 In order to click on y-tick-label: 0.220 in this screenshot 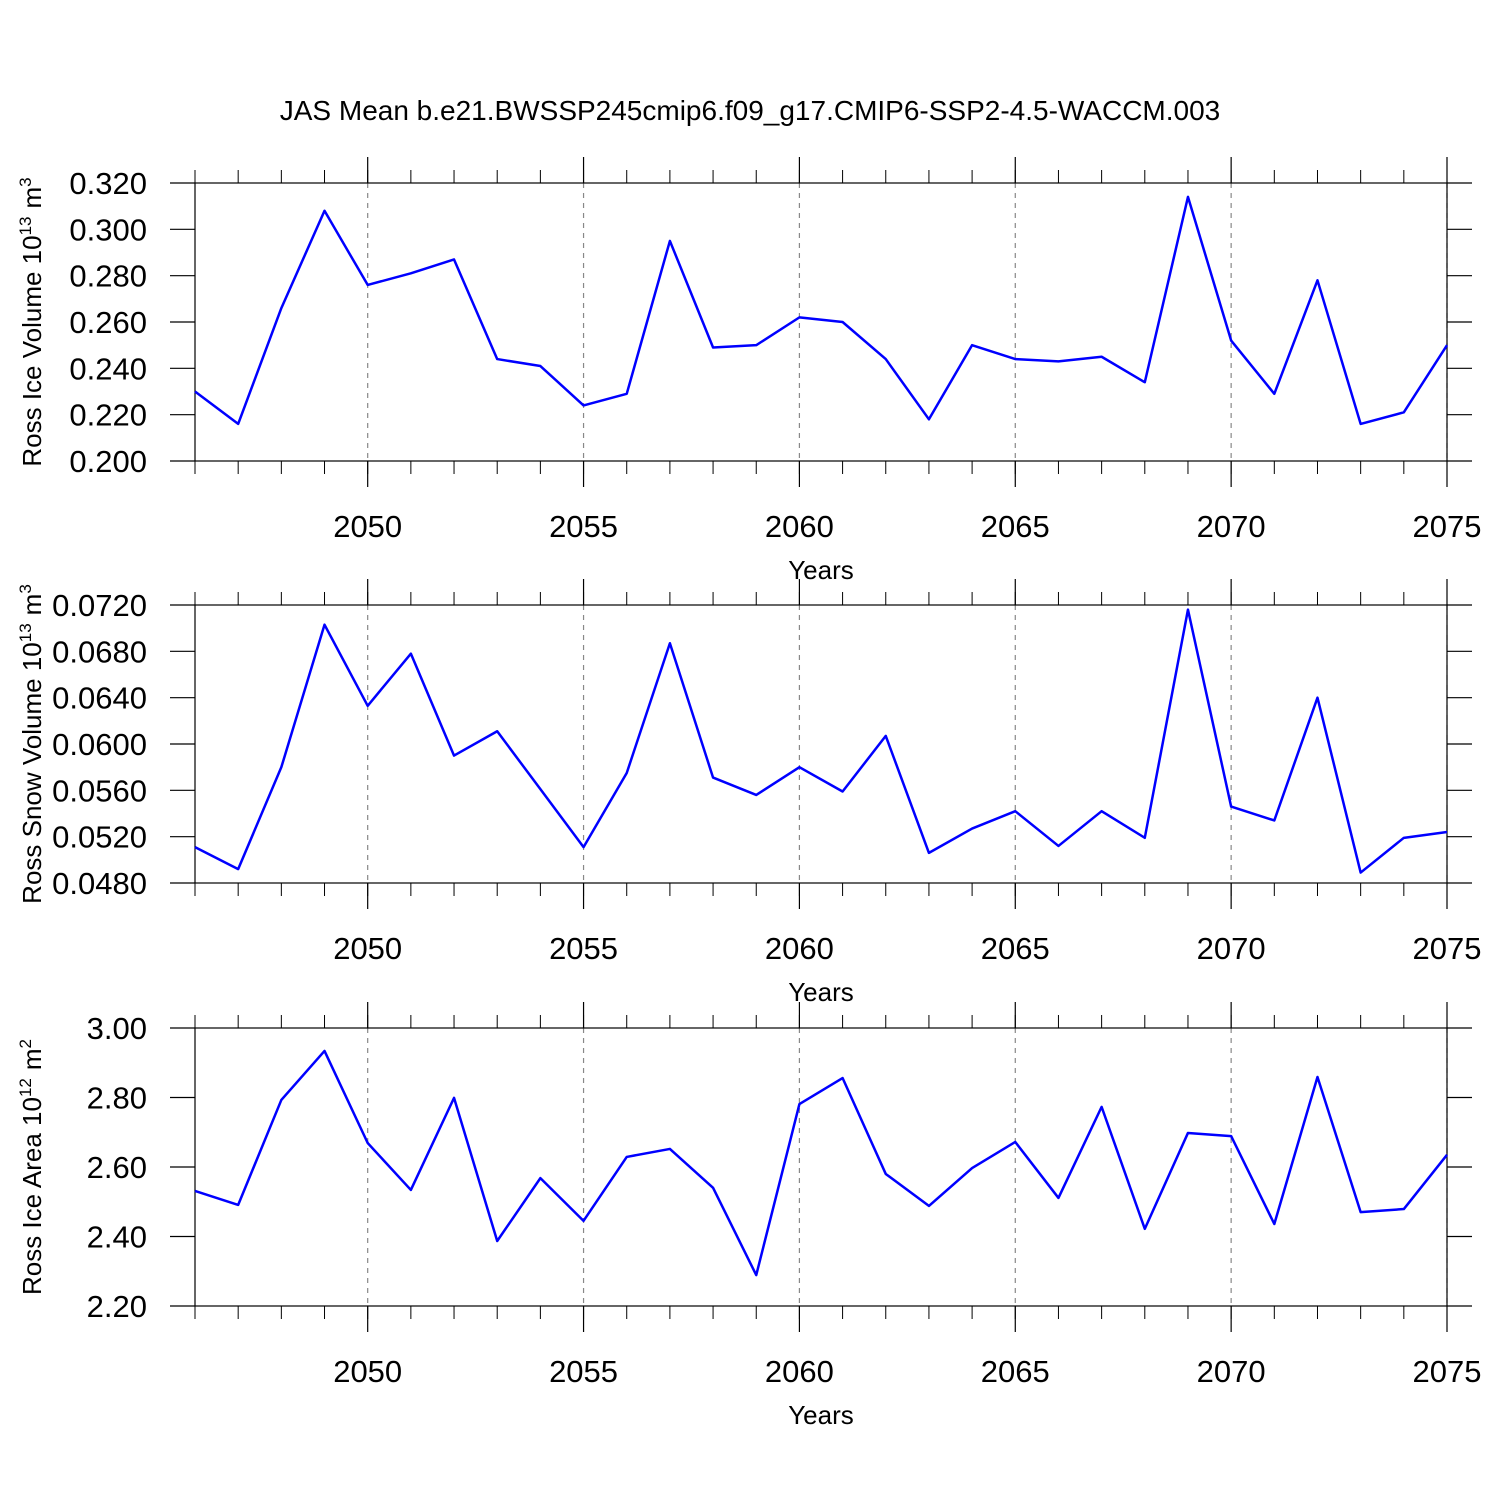, I will do `click(108, 415)`.